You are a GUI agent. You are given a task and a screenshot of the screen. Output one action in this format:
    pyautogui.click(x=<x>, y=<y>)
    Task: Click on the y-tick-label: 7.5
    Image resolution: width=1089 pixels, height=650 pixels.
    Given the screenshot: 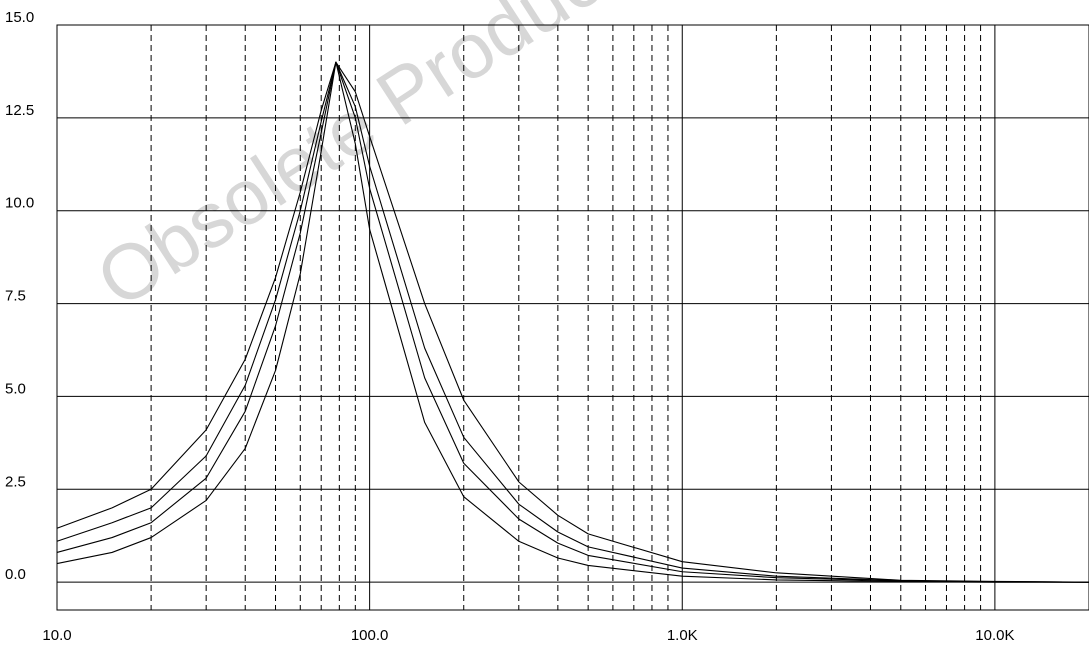 What is the action you would take?
    pyautogui.click(x=15, y=296)
    